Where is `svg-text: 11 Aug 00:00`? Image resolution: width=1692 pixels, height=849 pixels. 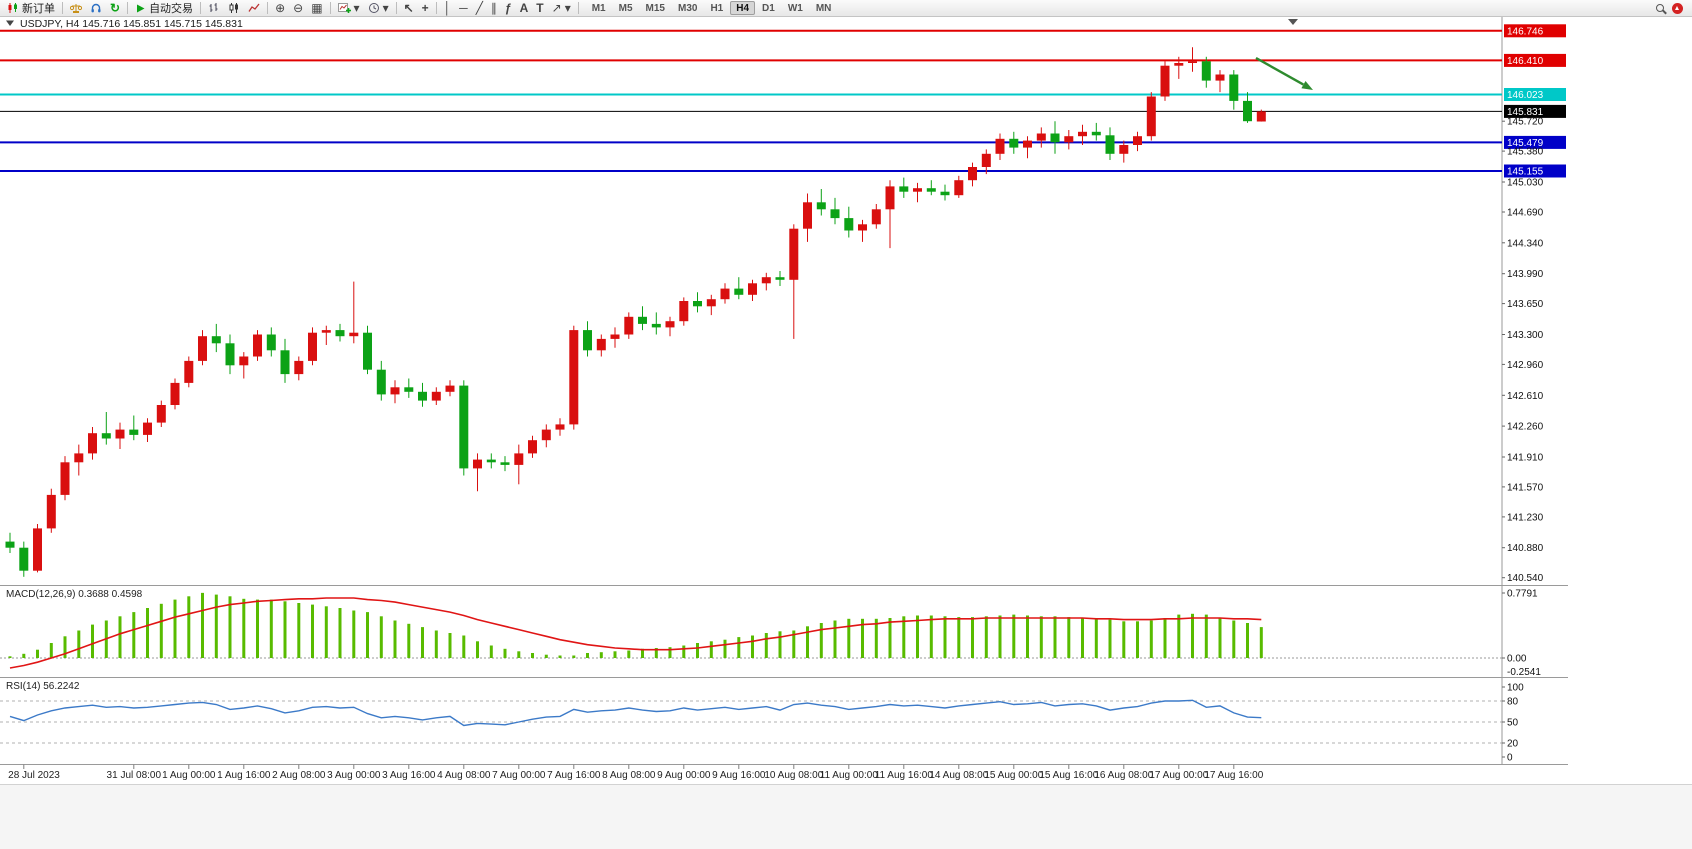
svg-text: 11 Aug 00:00 is located at coordinates (849, 775).